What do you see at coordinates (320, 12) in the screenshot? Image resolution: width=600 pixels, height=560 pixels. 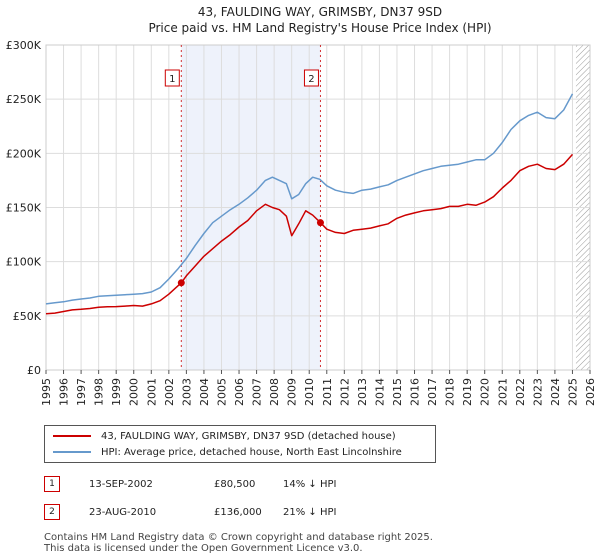 I see `chart-title: 43, FAULDING WAY, GRIMSBY, DN37 9SD` at bounding box center [320, 12].